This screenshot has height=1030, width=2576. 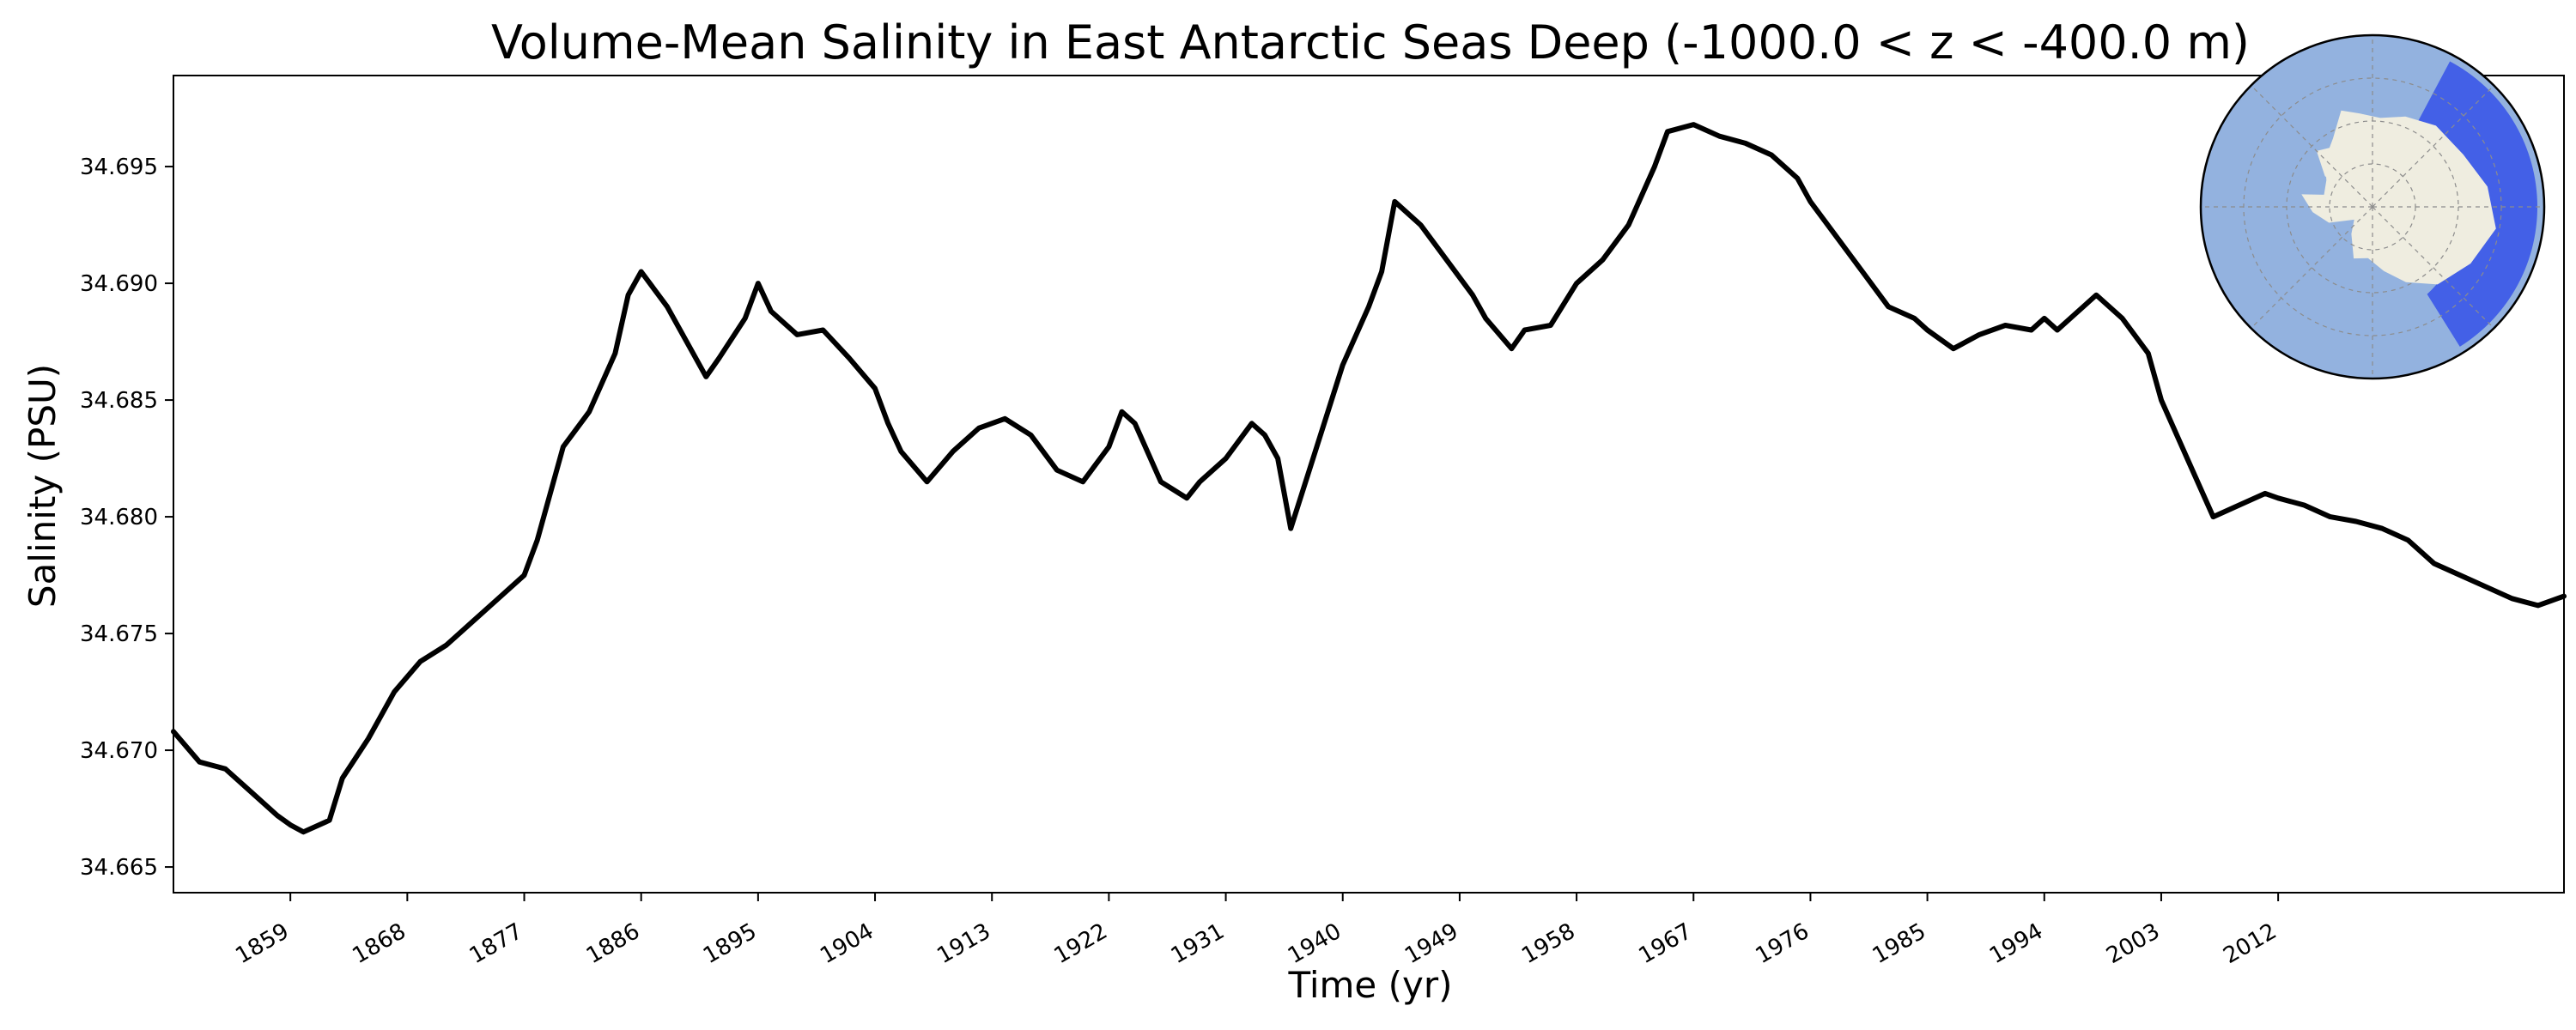 What do you see at coordinates (119, 868) in the screenshot?
I see `y-tick-label: 34.665` at bounding box center [119, 868].